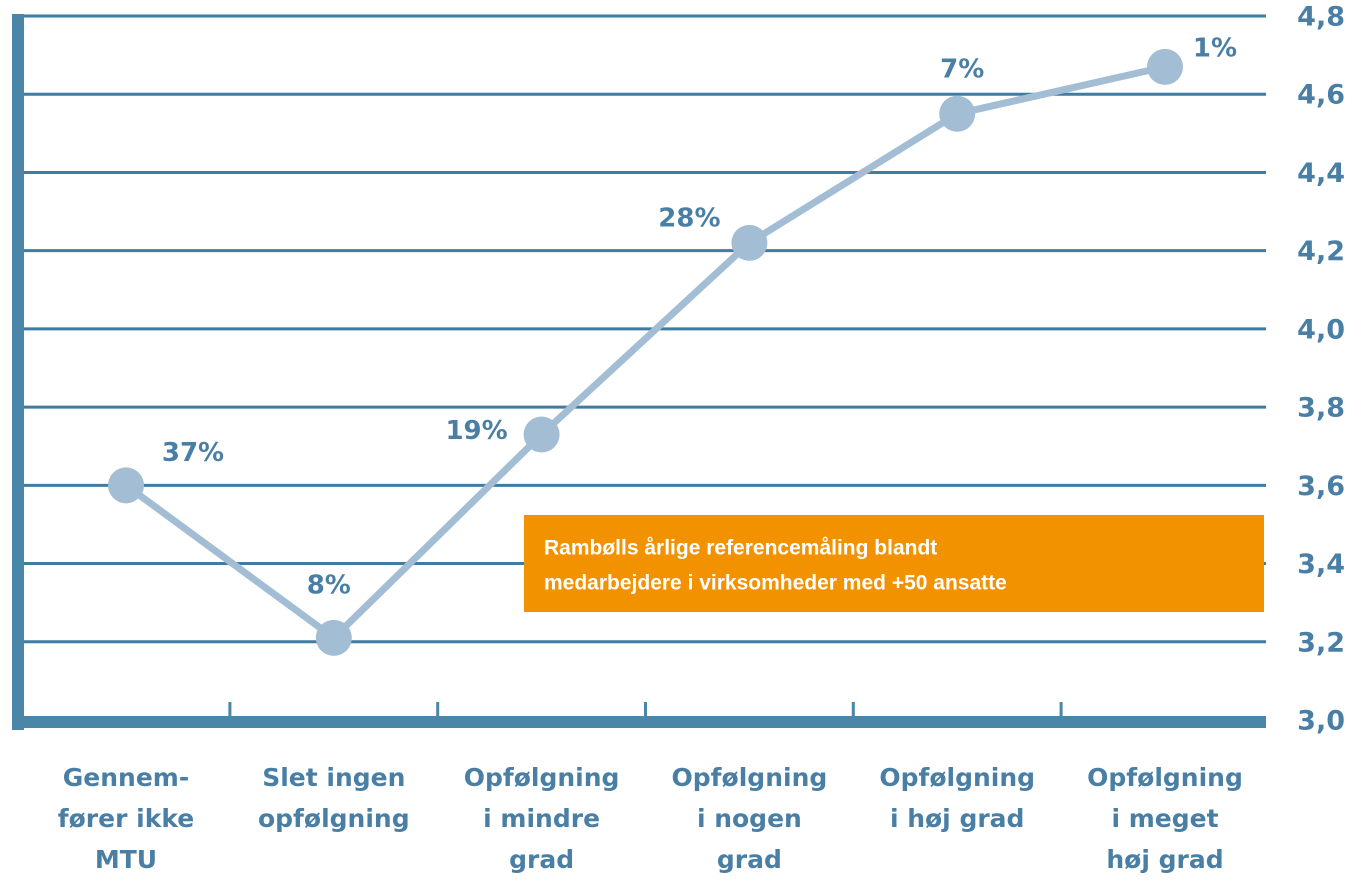 The height and width of the screenshot is (882, 1354). Describe the element at coordinates (193, 453) in the screenshot. I see `share-label: 37%` at that location.